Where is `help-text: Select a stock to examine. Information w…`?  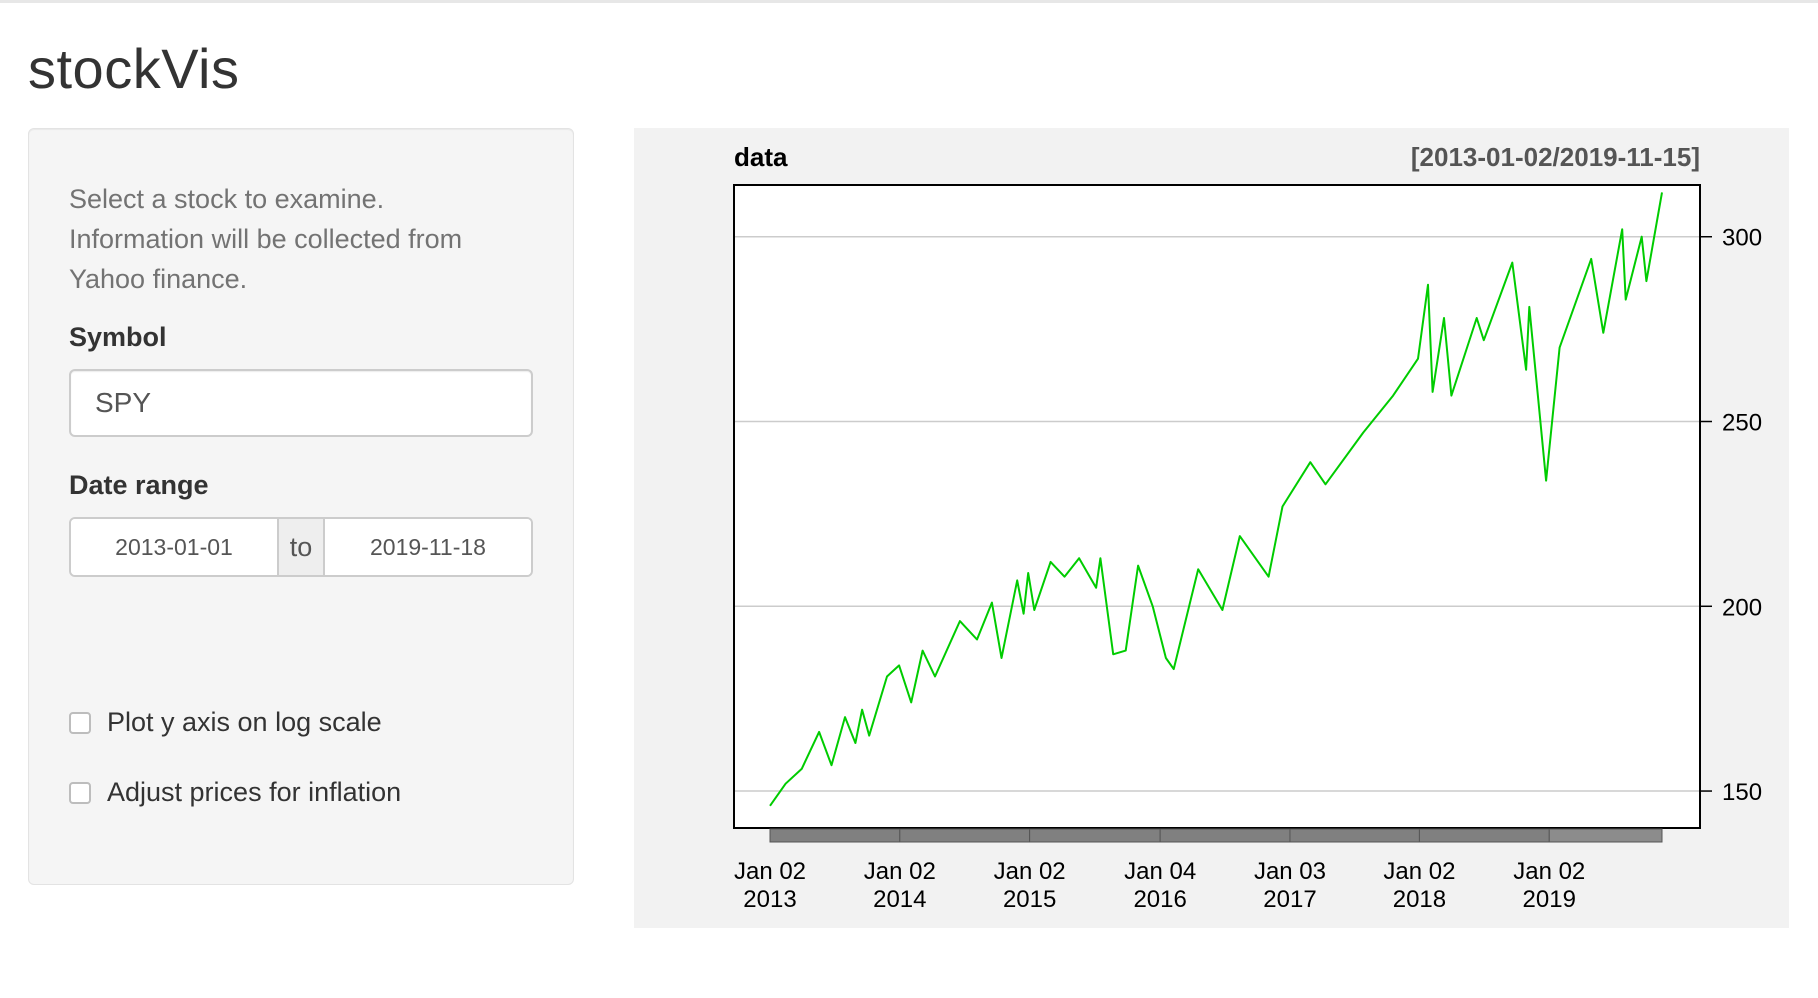 help-text: Select a stock to examine. Information w… is located at coordinates (304, 239).